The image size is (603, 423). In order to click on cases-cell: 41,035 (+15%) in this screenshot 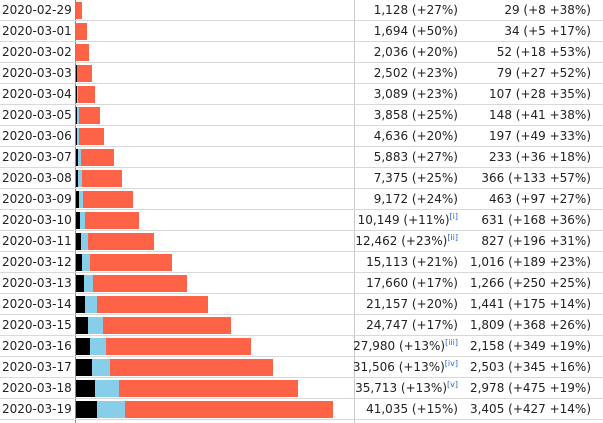, I will do `click(412, 409)`.